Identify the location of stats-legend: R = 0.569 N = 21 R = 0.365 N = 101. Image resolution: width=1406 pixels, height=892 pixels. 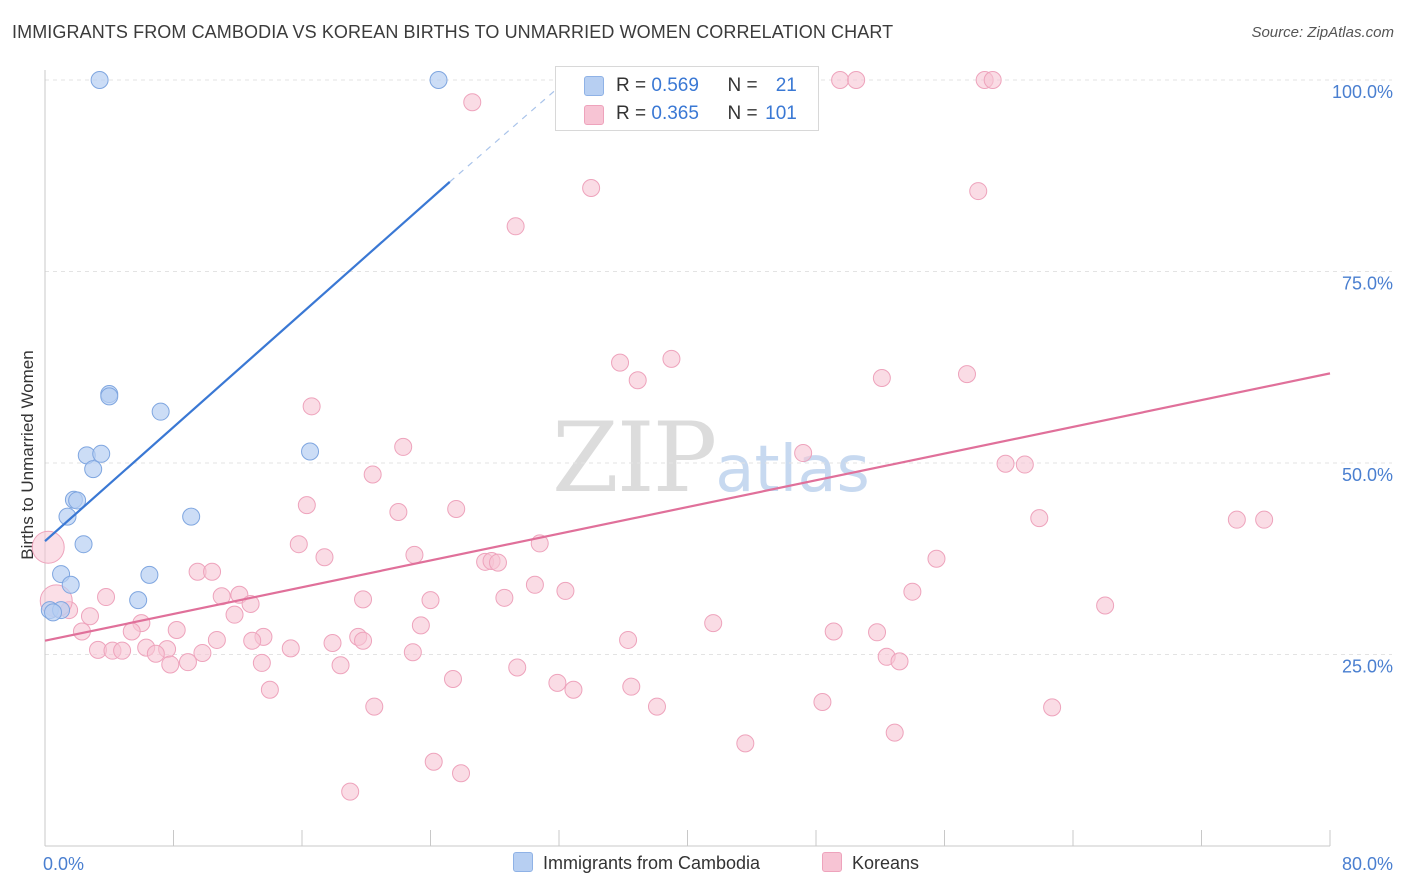
(687, 98).